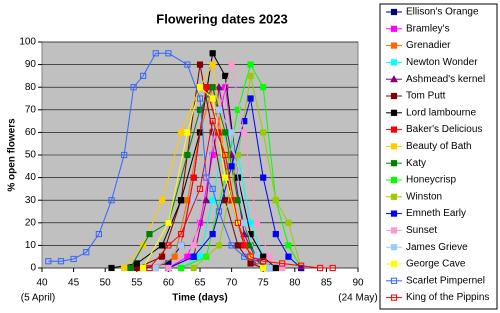 The image size is (500, 313). I want to click on x-axis-label: Time (days), so click(199, 298).